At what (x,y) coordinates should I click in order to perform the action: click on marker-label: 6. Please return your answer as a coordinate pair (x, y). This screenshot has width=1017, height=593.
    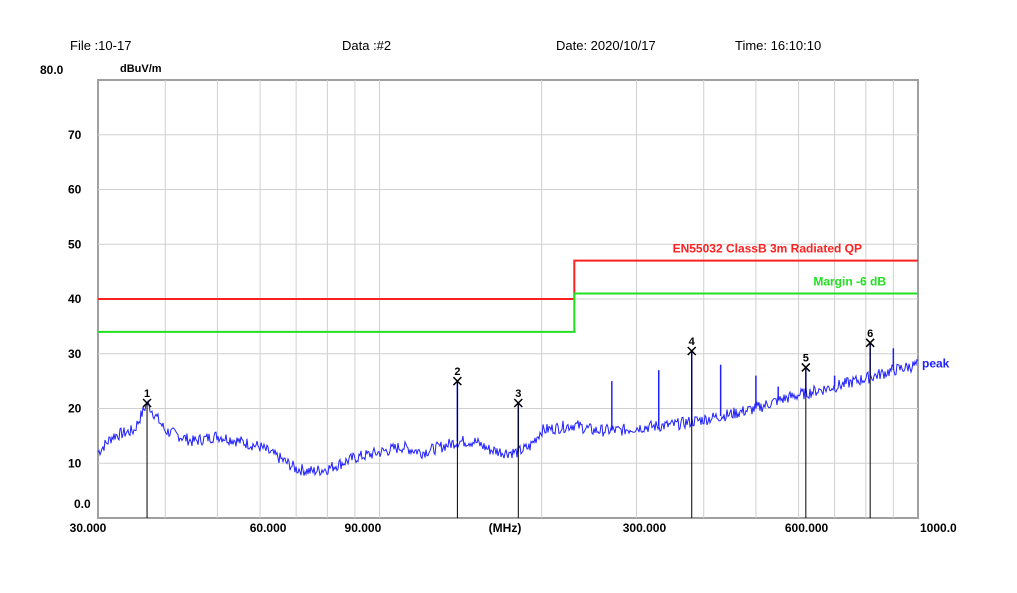
    Looking at the image, I should click on (870, 334).